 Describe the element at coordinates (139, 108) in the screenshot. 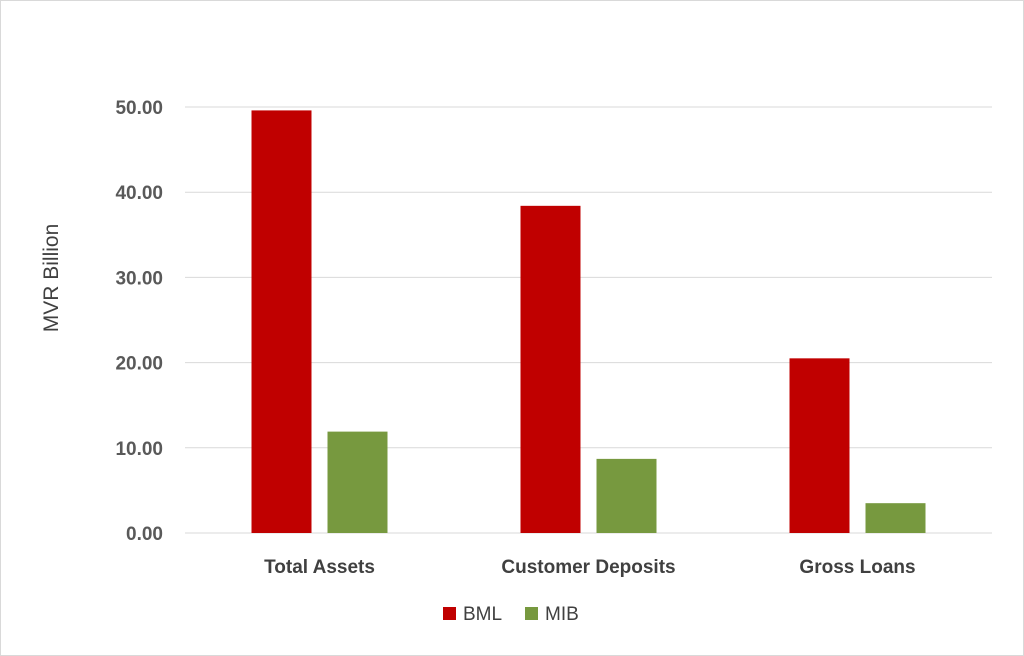

I see `y-tick-label: 50.00` at that location.